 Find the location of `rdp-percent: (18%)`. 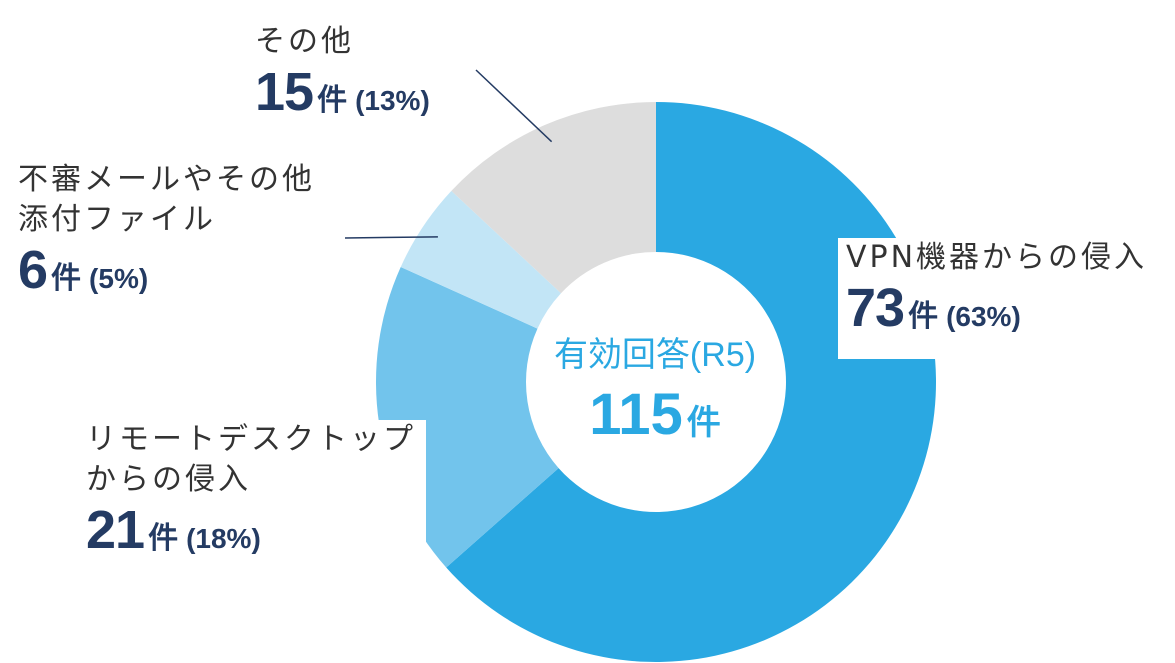

rdp-percent: (18%) is located at coordinates (223, 538).